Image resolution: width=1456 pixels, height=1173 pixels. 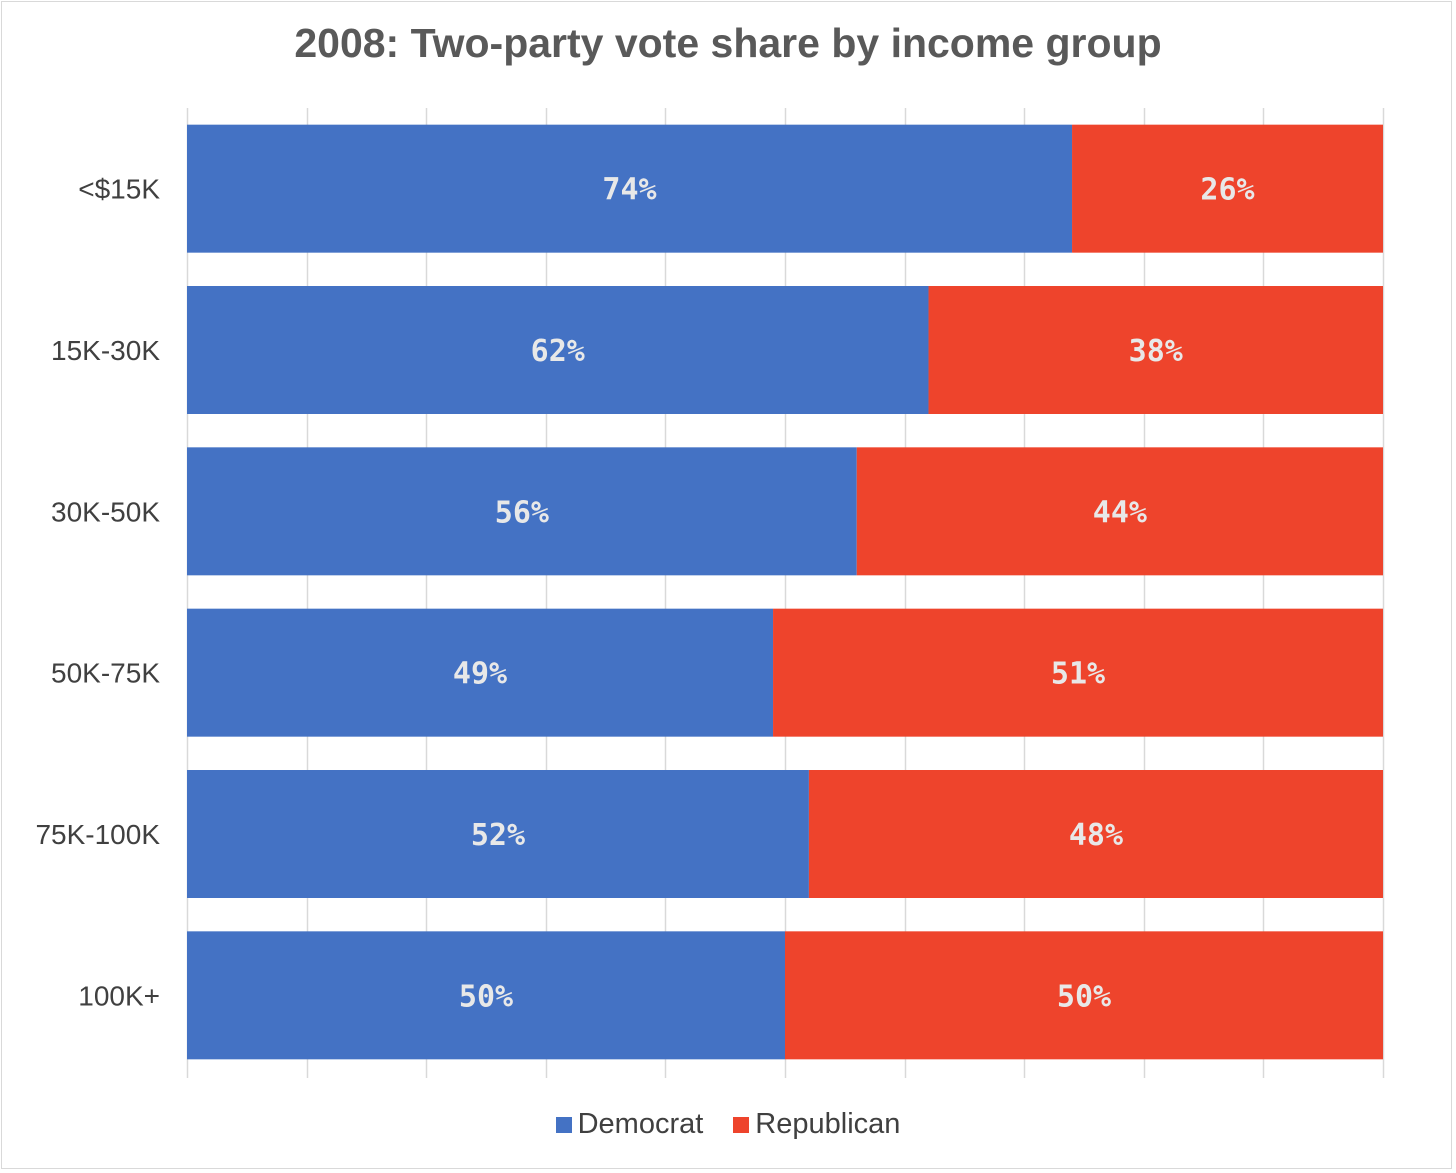 I want to click on legend-label-democrat: Democrat, so click(x=640, y=1124).